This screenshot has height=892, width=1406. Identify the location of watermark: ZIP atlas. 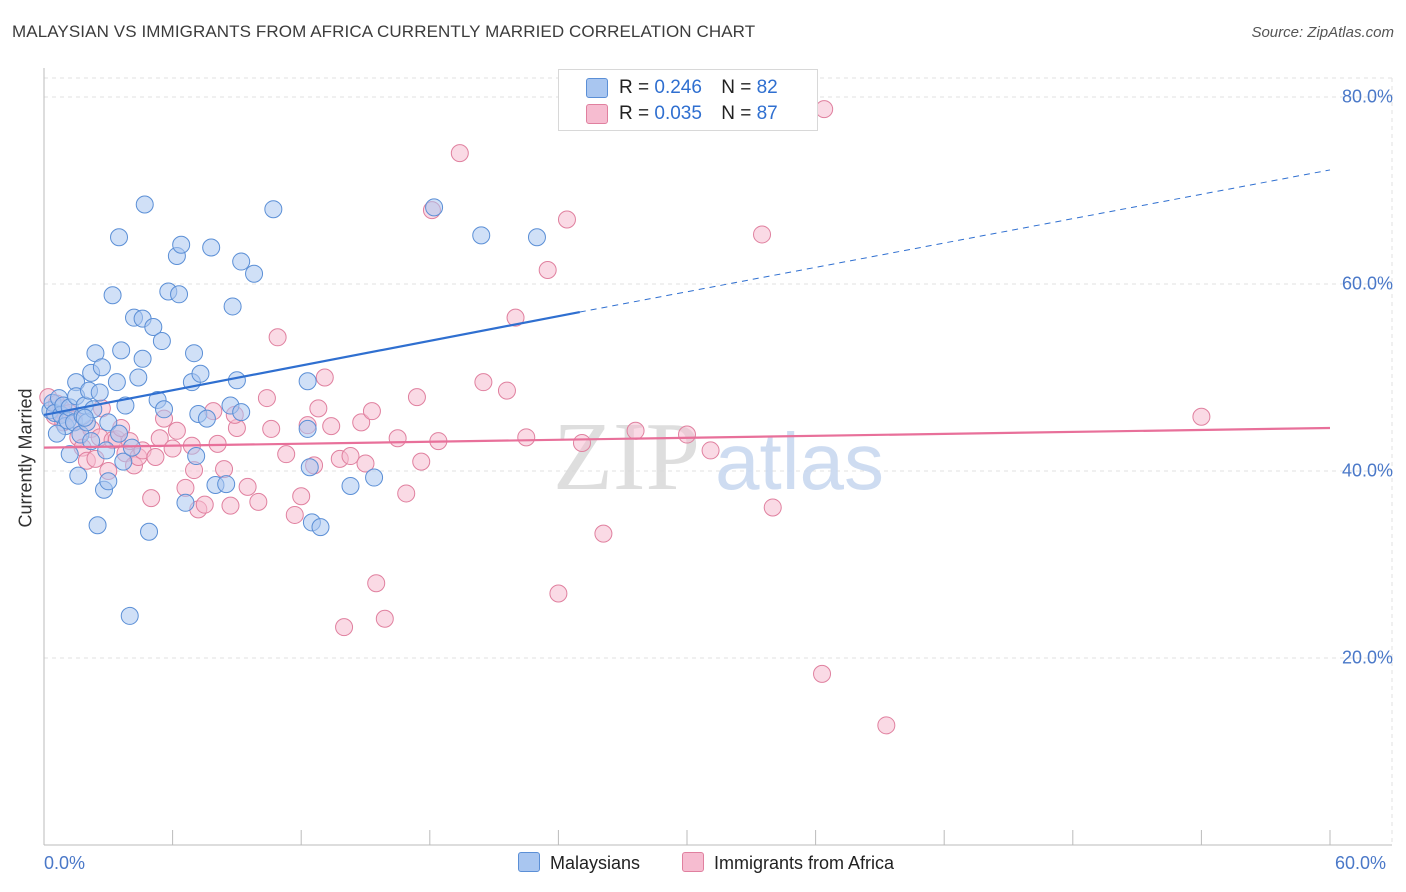
(718, 457).